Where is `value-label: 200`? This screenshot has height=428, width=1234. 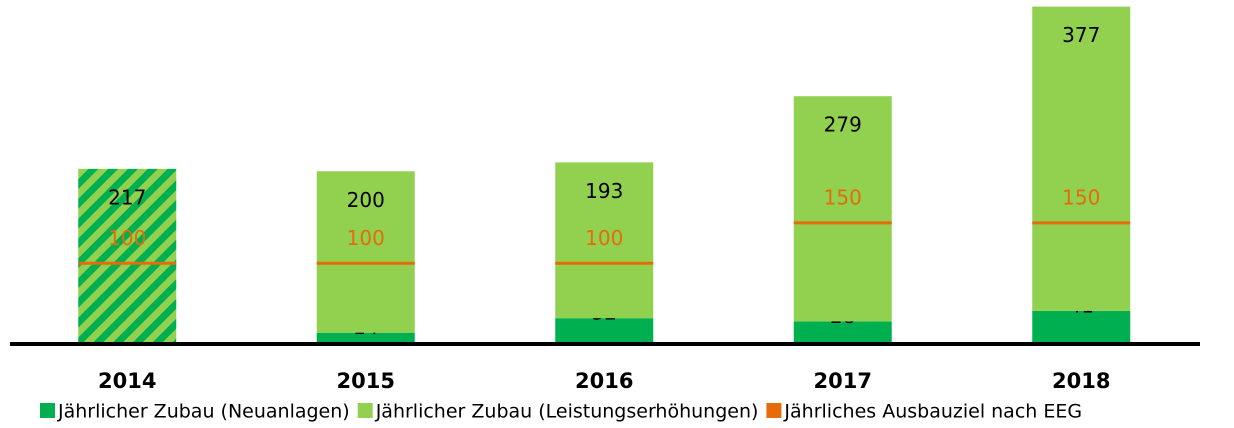
value-label: 200 is located at coordinates (366, 200).